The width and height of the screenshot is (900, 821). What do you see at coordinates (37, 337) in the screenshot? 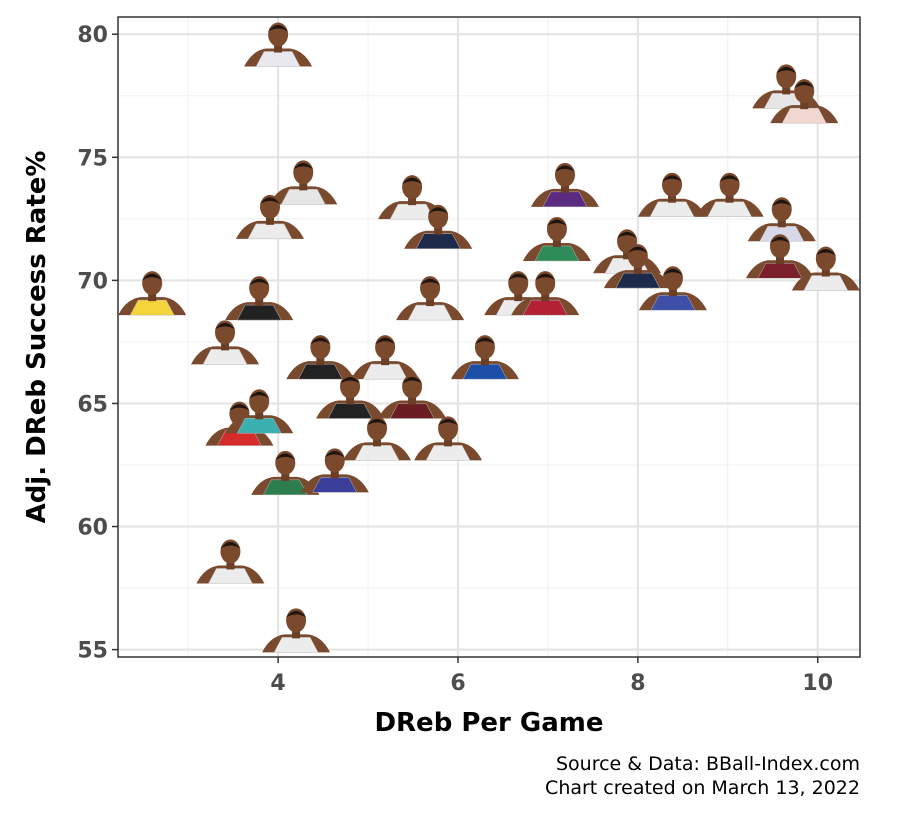
I see `y-axis-label: Adj. DReb Success Rate%` at bounding box center [37, 337].